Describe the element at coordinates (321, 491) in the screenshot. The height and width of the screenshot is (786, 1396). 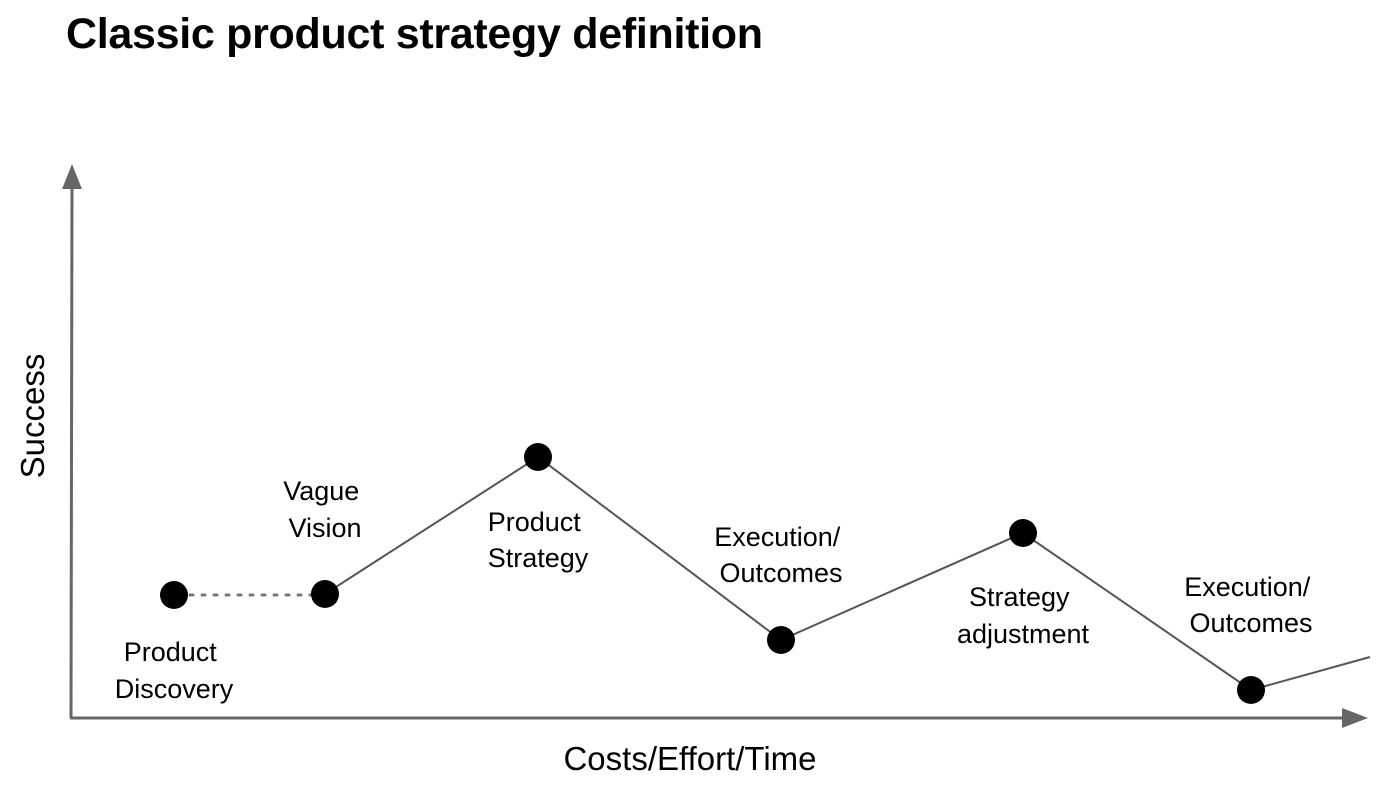
I see `label-line: Vague` at that location.